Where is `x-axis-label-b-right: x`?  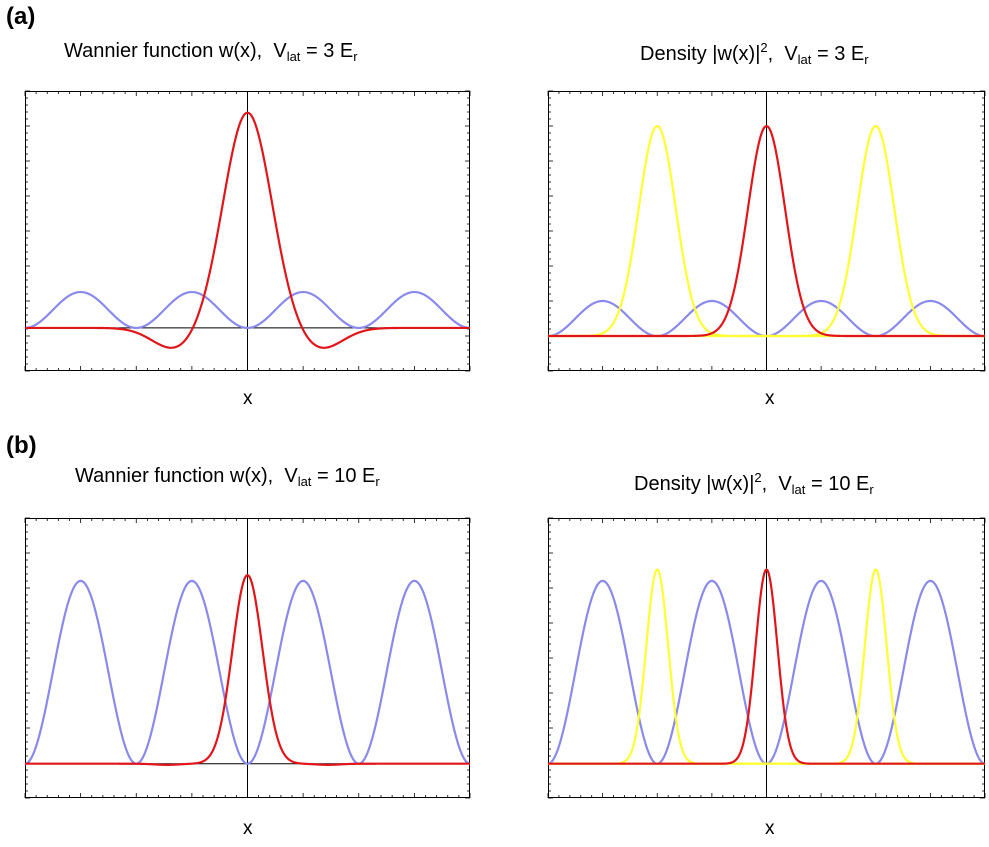 x-axis-label-b-right: x is located at coordinates (770, 828).